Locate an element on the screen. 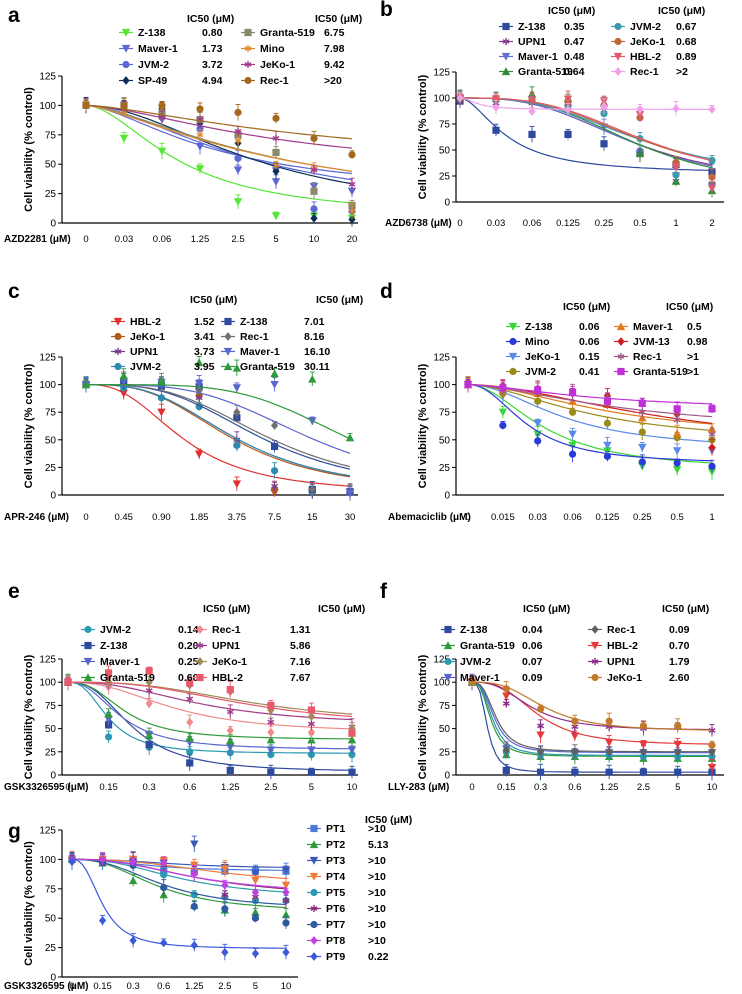  legend-ic50-value: 0.04 is located at coordinates (532, 630).